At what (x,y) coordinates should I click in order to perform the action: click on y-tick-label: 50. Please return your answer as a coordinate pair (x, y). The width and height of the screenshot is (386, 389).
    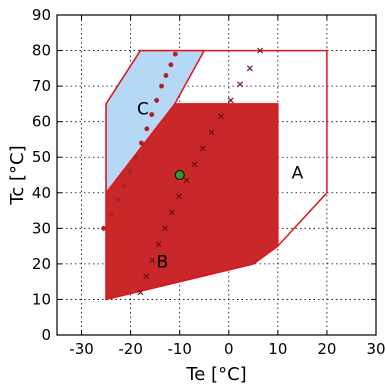
    Looking at the image, I should click on (41, 157).